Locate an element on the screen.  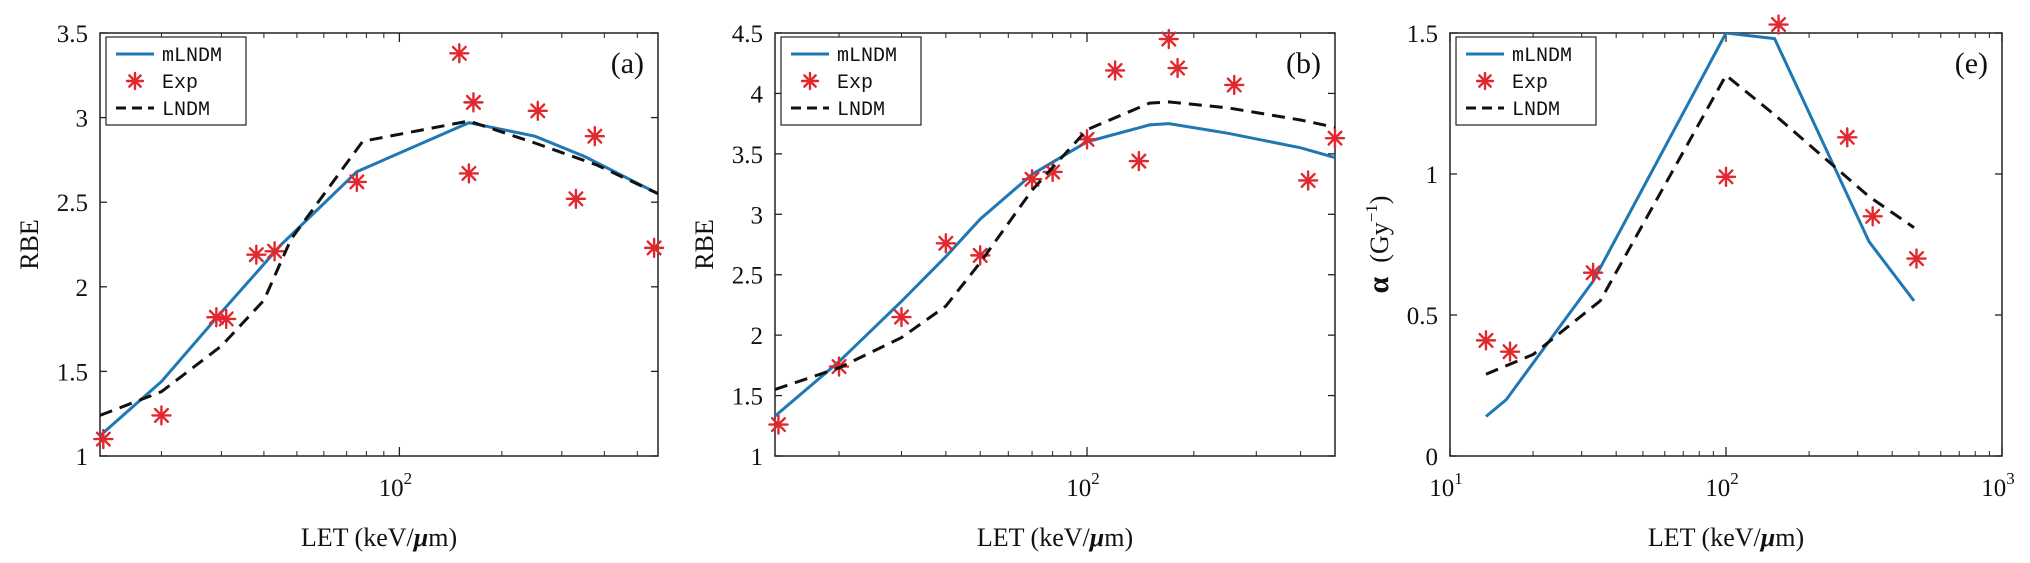
legend-swatch-exp is located at coordinates (810, 81).